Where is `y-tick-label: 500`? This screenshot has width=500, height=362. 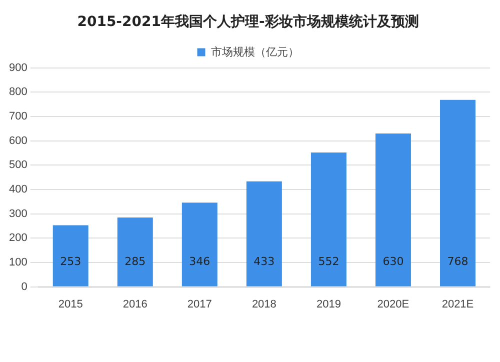
y-tick-label: 500 is located at coordinates (18, 165).